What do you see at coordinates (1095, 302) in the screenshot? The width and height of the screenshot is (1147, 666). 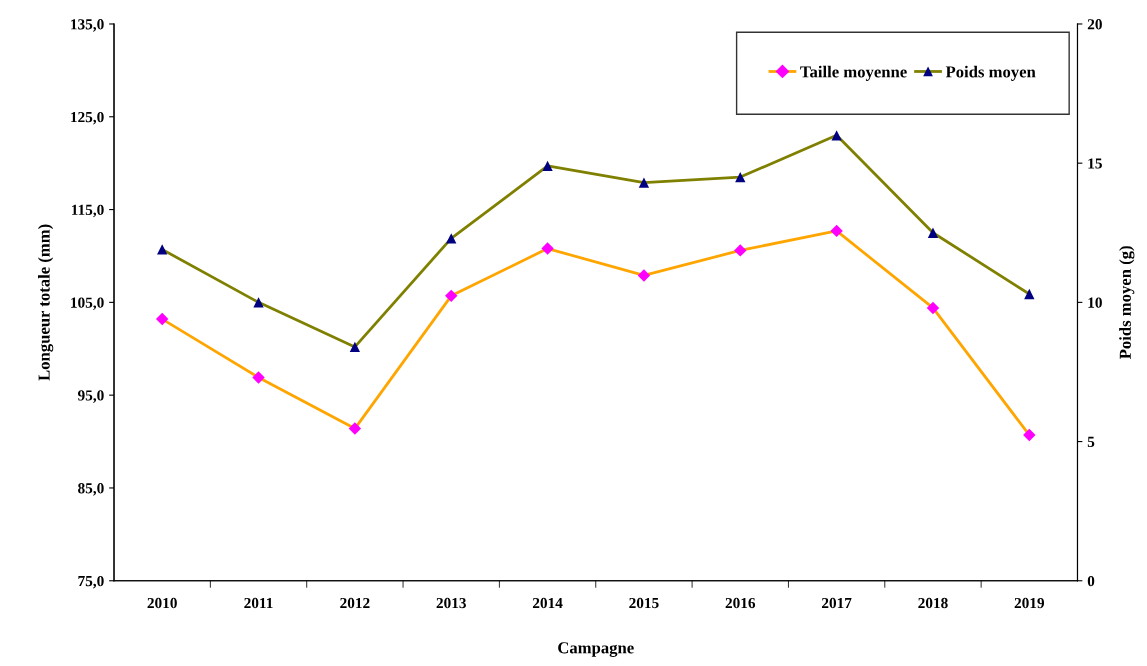 I see `y2-tick-label: 10` at bounding box center [1095, 302].